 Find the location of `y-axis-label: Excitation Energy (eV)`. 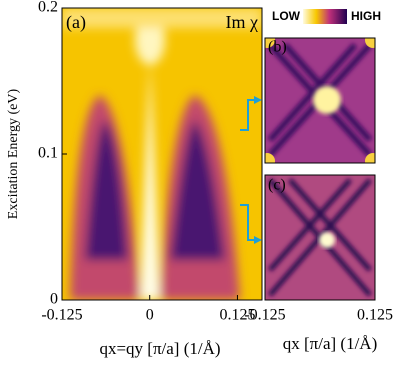

y-axis-label: Excitation Energy (eV) is located at coordinates (13, 153).